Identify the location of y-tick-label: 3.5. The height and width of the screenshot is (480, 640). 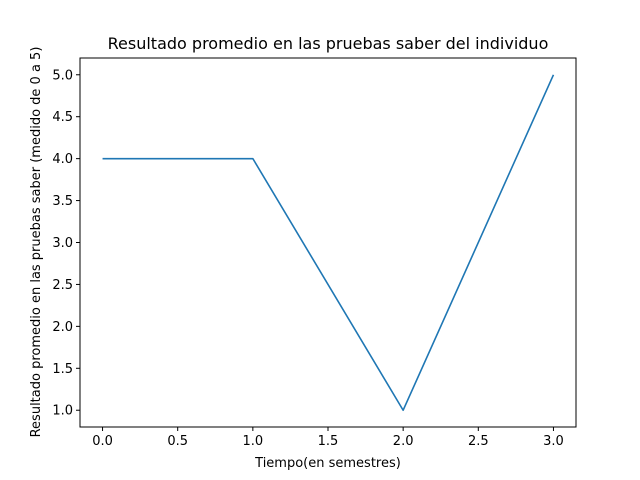
(62, 201).